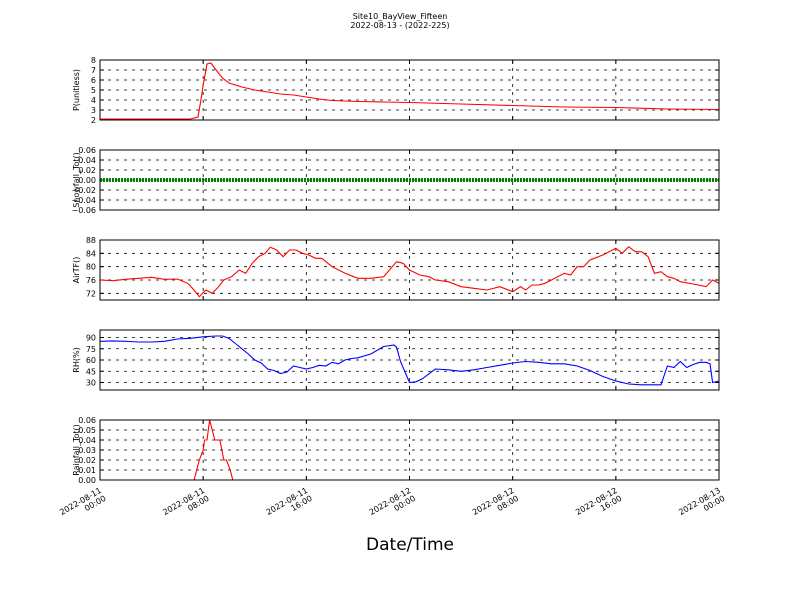 This screenshot has height=600, width=800. What do you see at coordinates (91, 240) in the screenshot?
I see `y-tick-label: 88` at bounding box center [91, 240].